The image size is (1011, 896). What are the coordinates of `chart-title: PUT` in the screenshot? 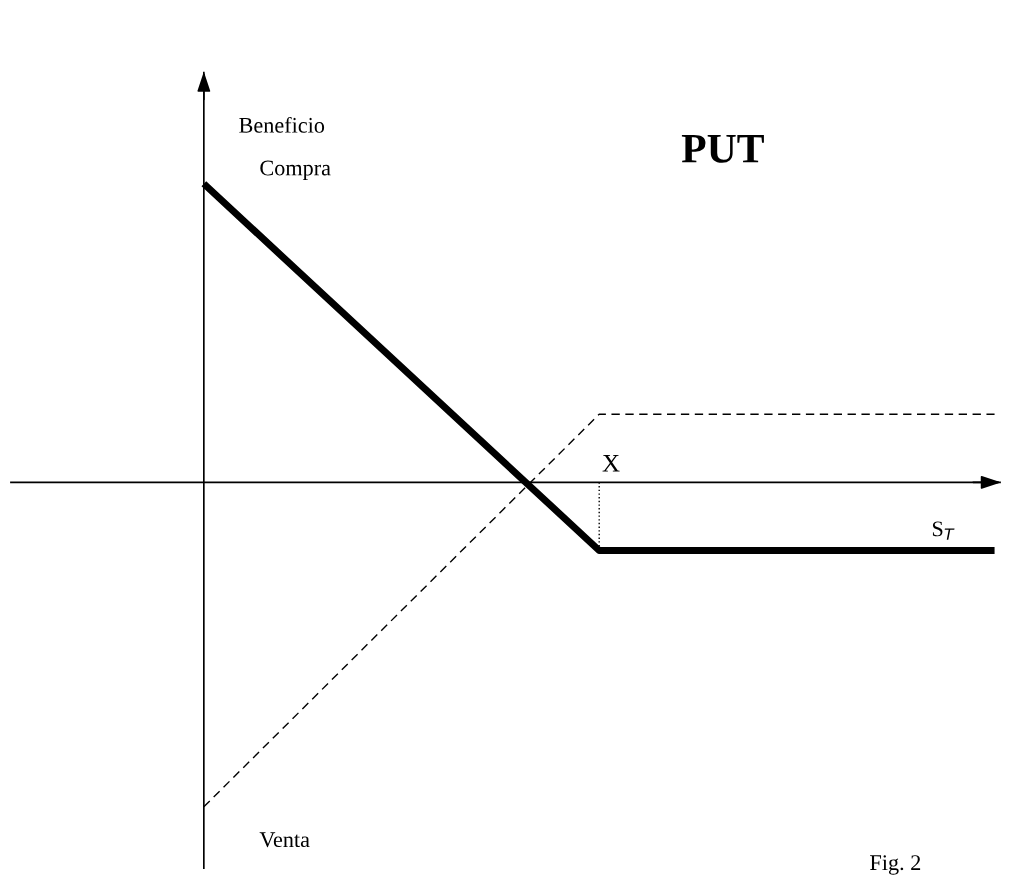 It's located at (722, 149).